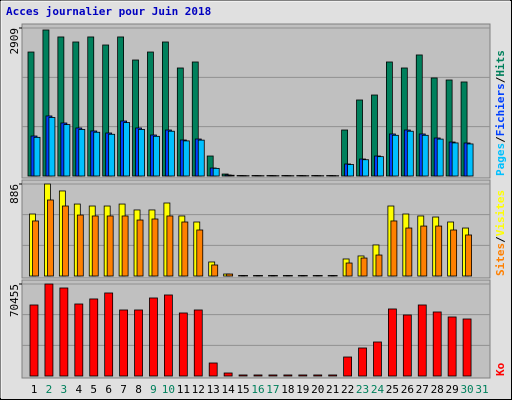  Describe the element at coordinates (378, 389) in the screenshot. I see `x-tick-label: 24` at that location.